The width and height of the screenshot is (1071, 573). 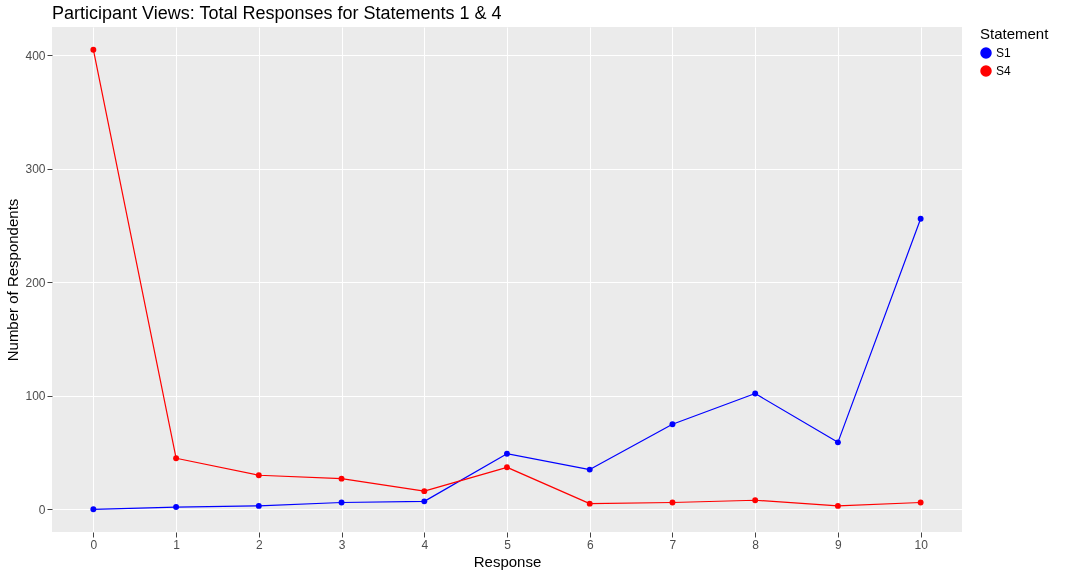 What do you see at coordinates (35, 169) in the screenshot?
I see `y-tick-label: 300` at bounding box center [35, 169].